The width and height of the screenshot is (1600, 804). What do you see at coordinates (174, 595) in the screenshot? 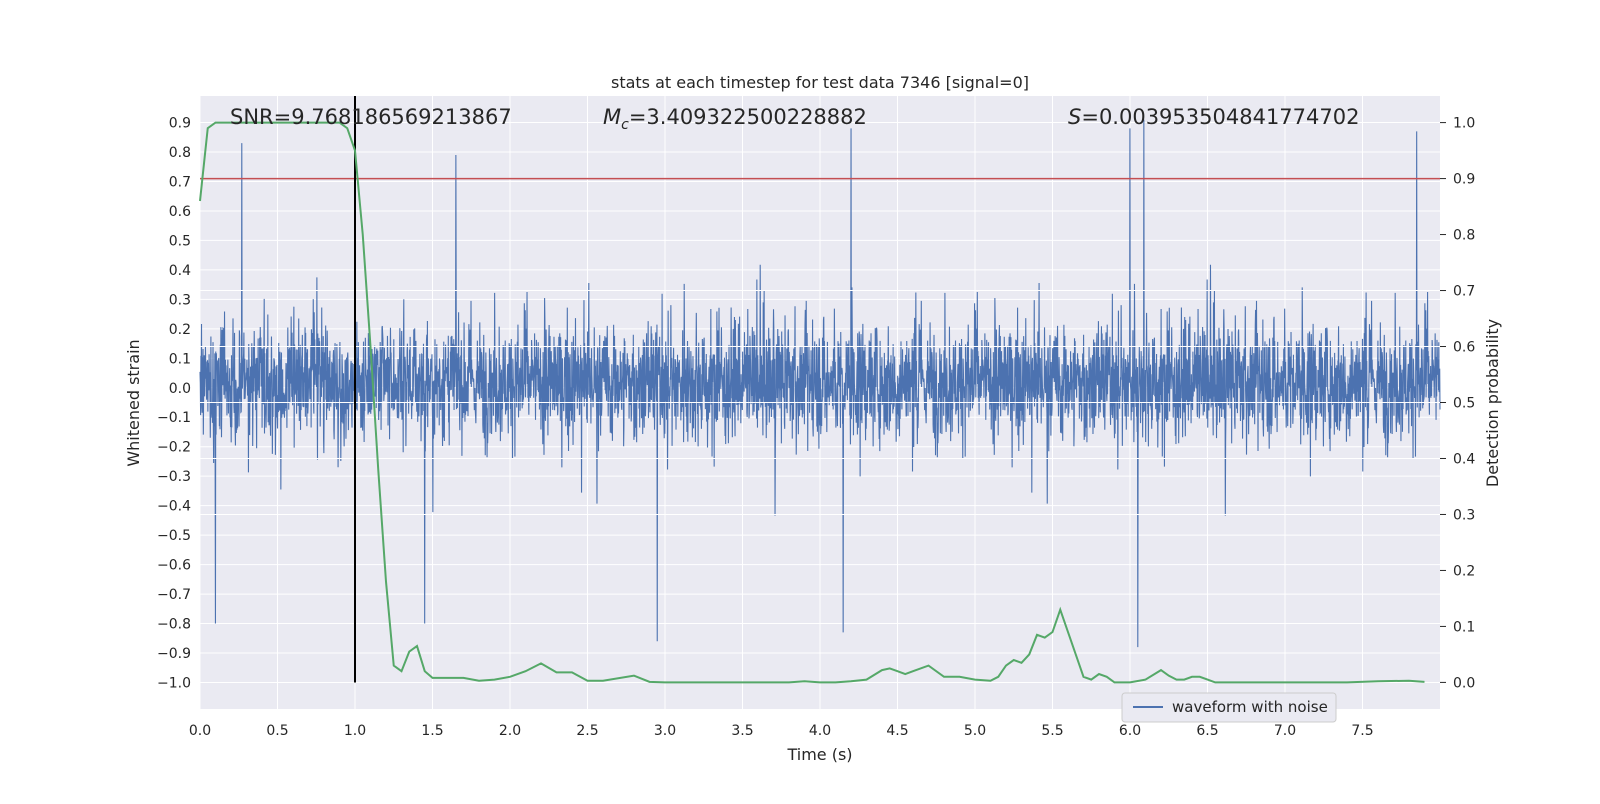
I see `y-tick-label: −0.7` at bounding box center [174, 595].